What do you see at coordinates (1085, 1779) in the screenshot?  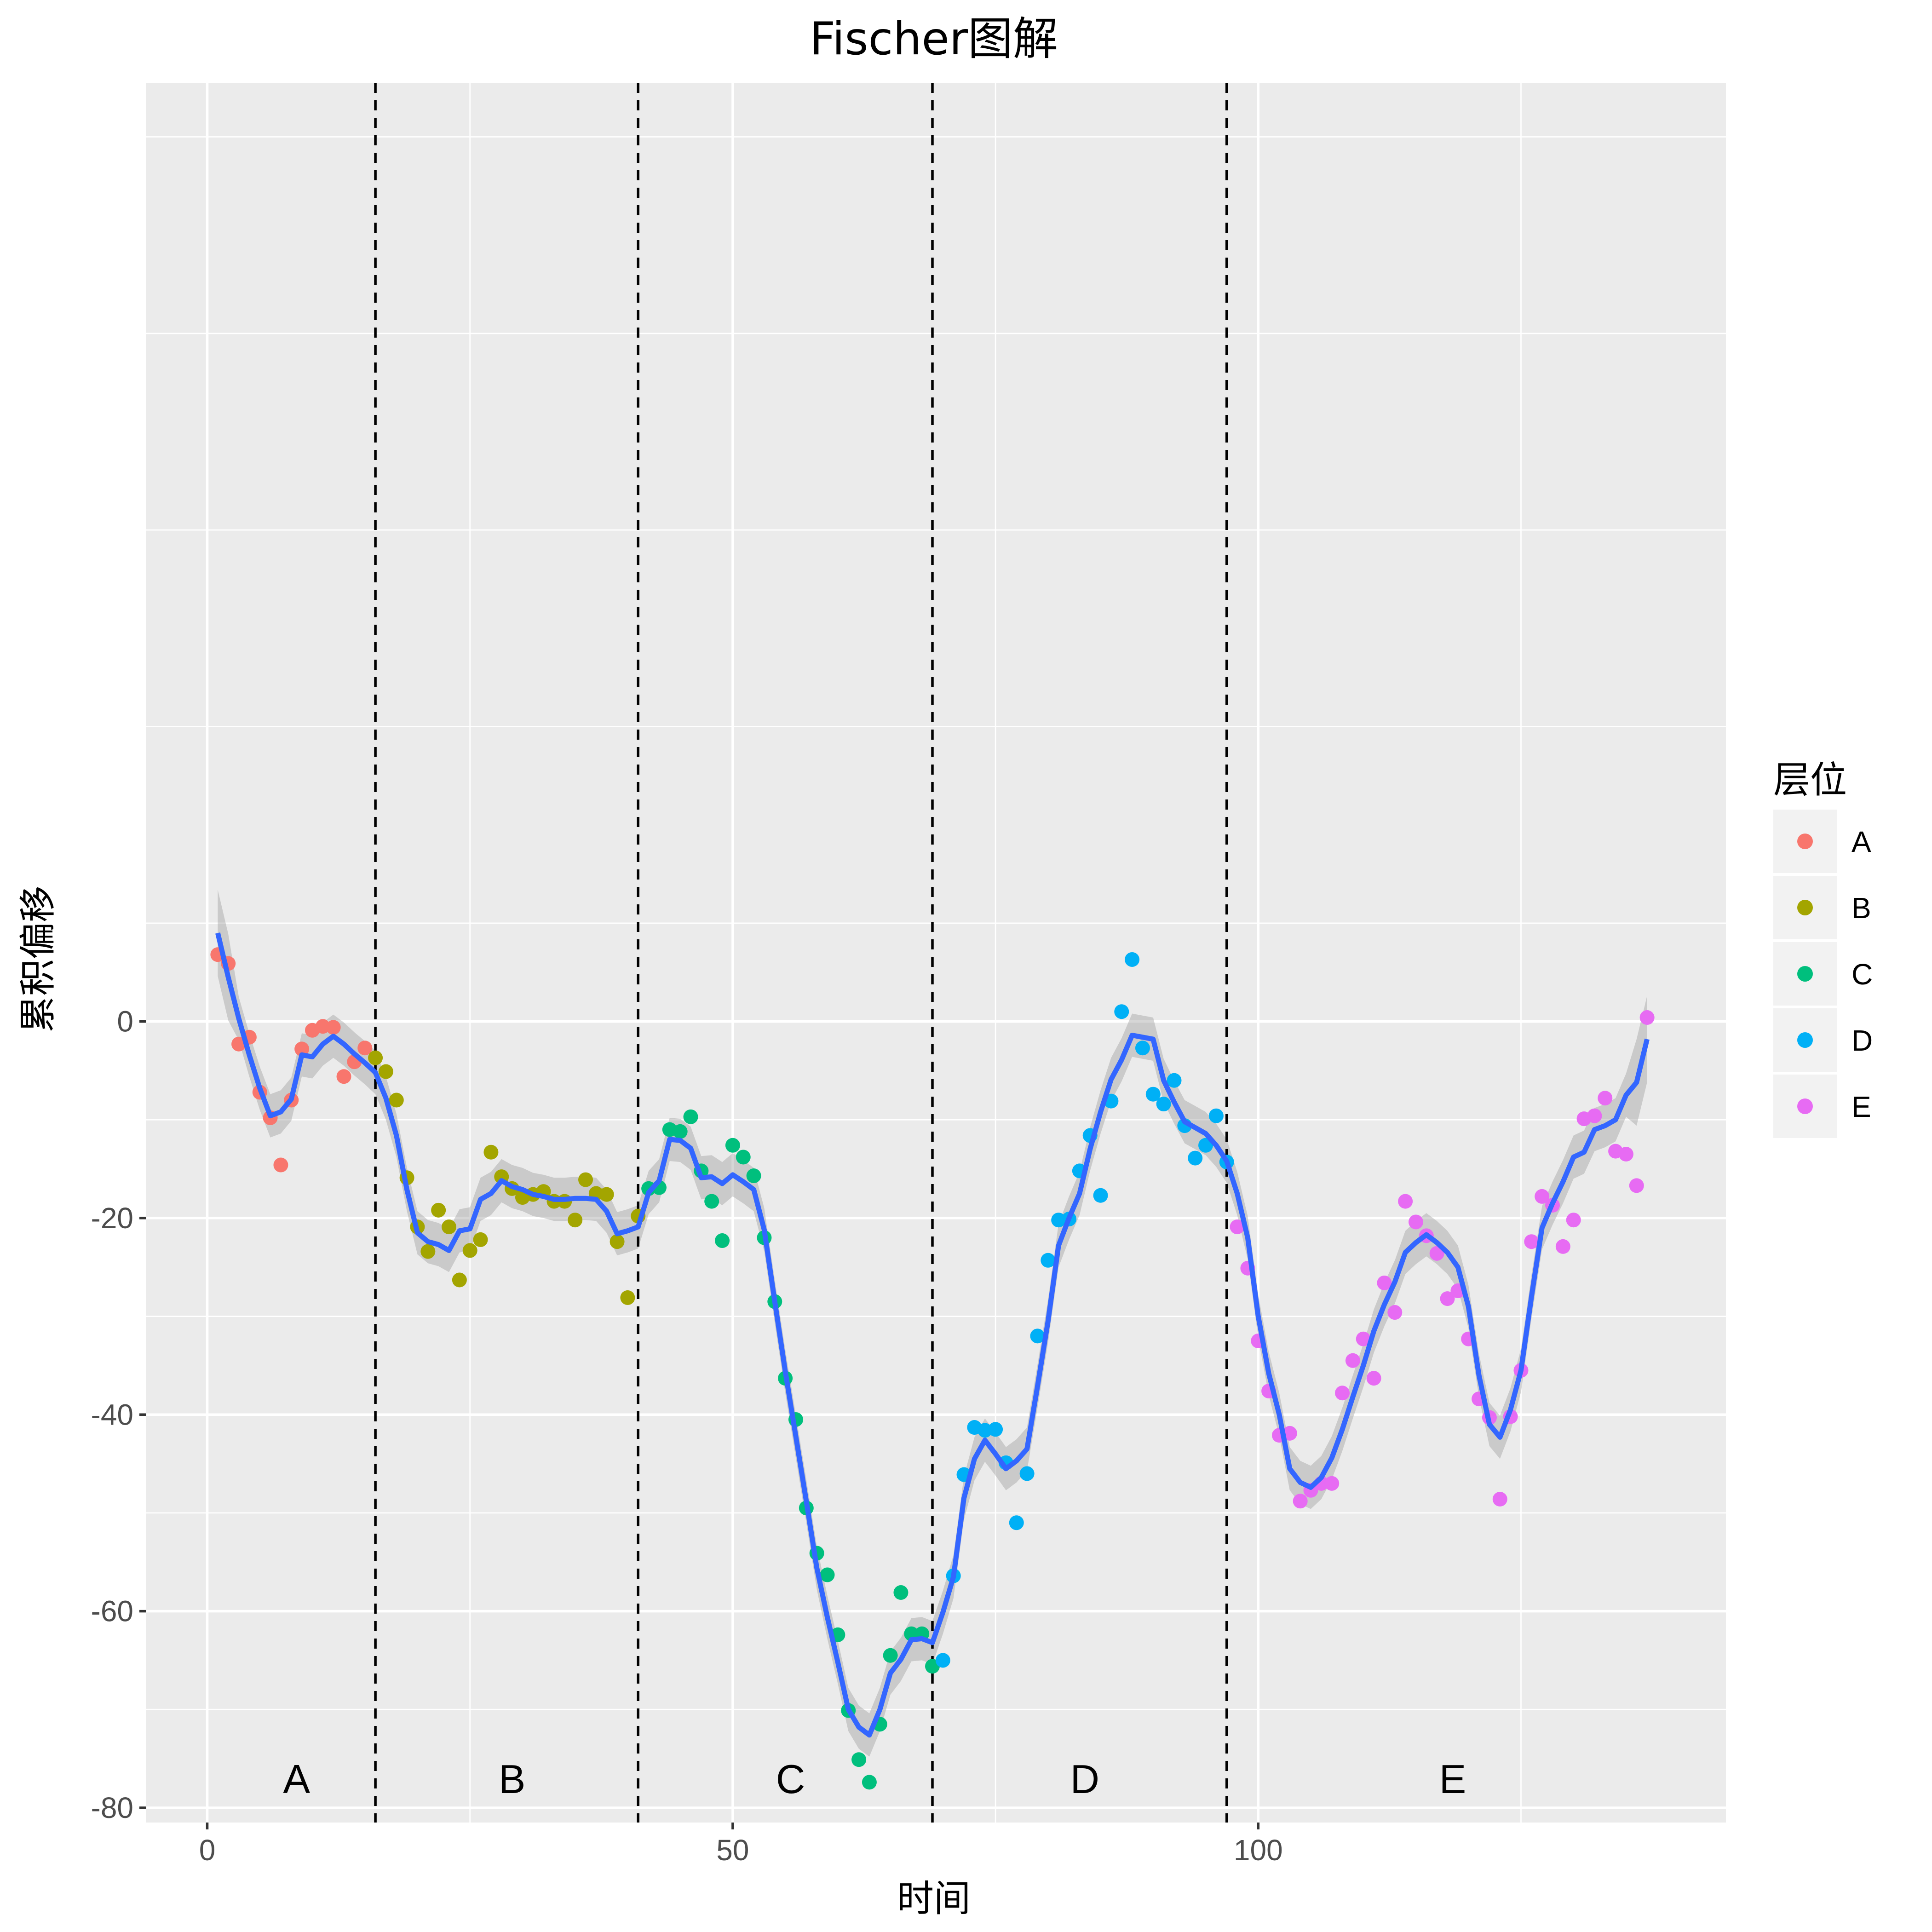 I see `stratum-label: D` at bounding box center [1085, 1779].